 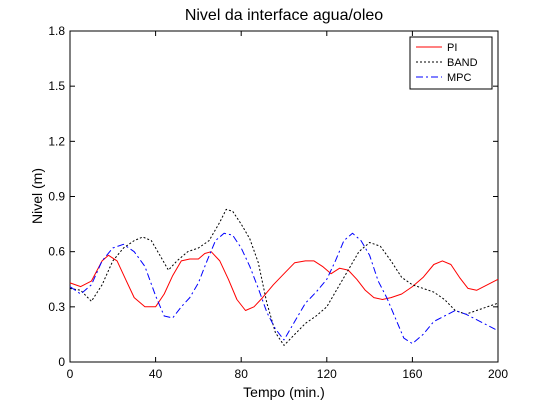 What do you see at coordinates (284, 392) in the screenshot?
I see `x-axis-label: Tempo (min.)` at bounding box center [284, 392].